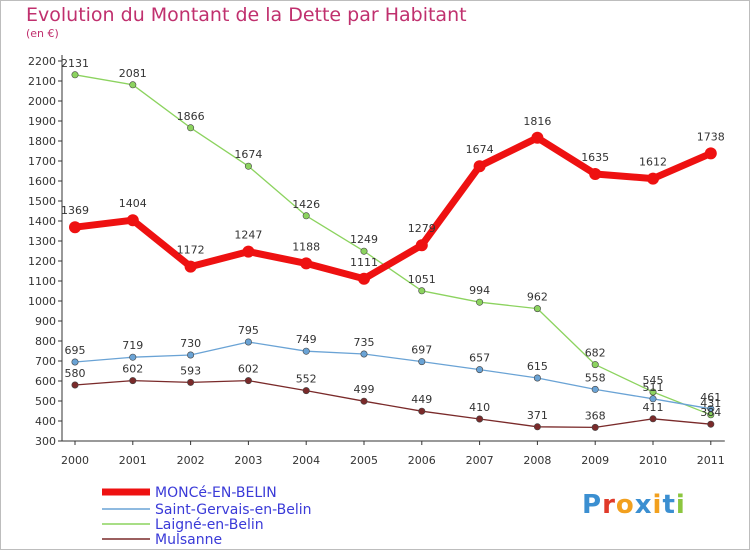 The image size is (750, 550). Describe the element at coordinates (42, 221) in the screenshot. I see `y-tick-label: 1400` at that location.